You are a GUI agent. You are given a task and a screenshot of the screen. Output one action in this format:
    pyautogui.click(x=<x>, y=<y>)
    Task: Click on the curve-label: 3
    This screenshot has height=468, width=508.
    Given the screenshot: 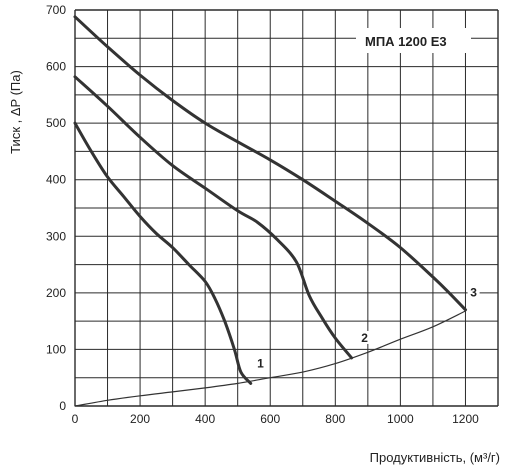 What is the action you would take?
    pyautogui.click(x=473, y=293)
    